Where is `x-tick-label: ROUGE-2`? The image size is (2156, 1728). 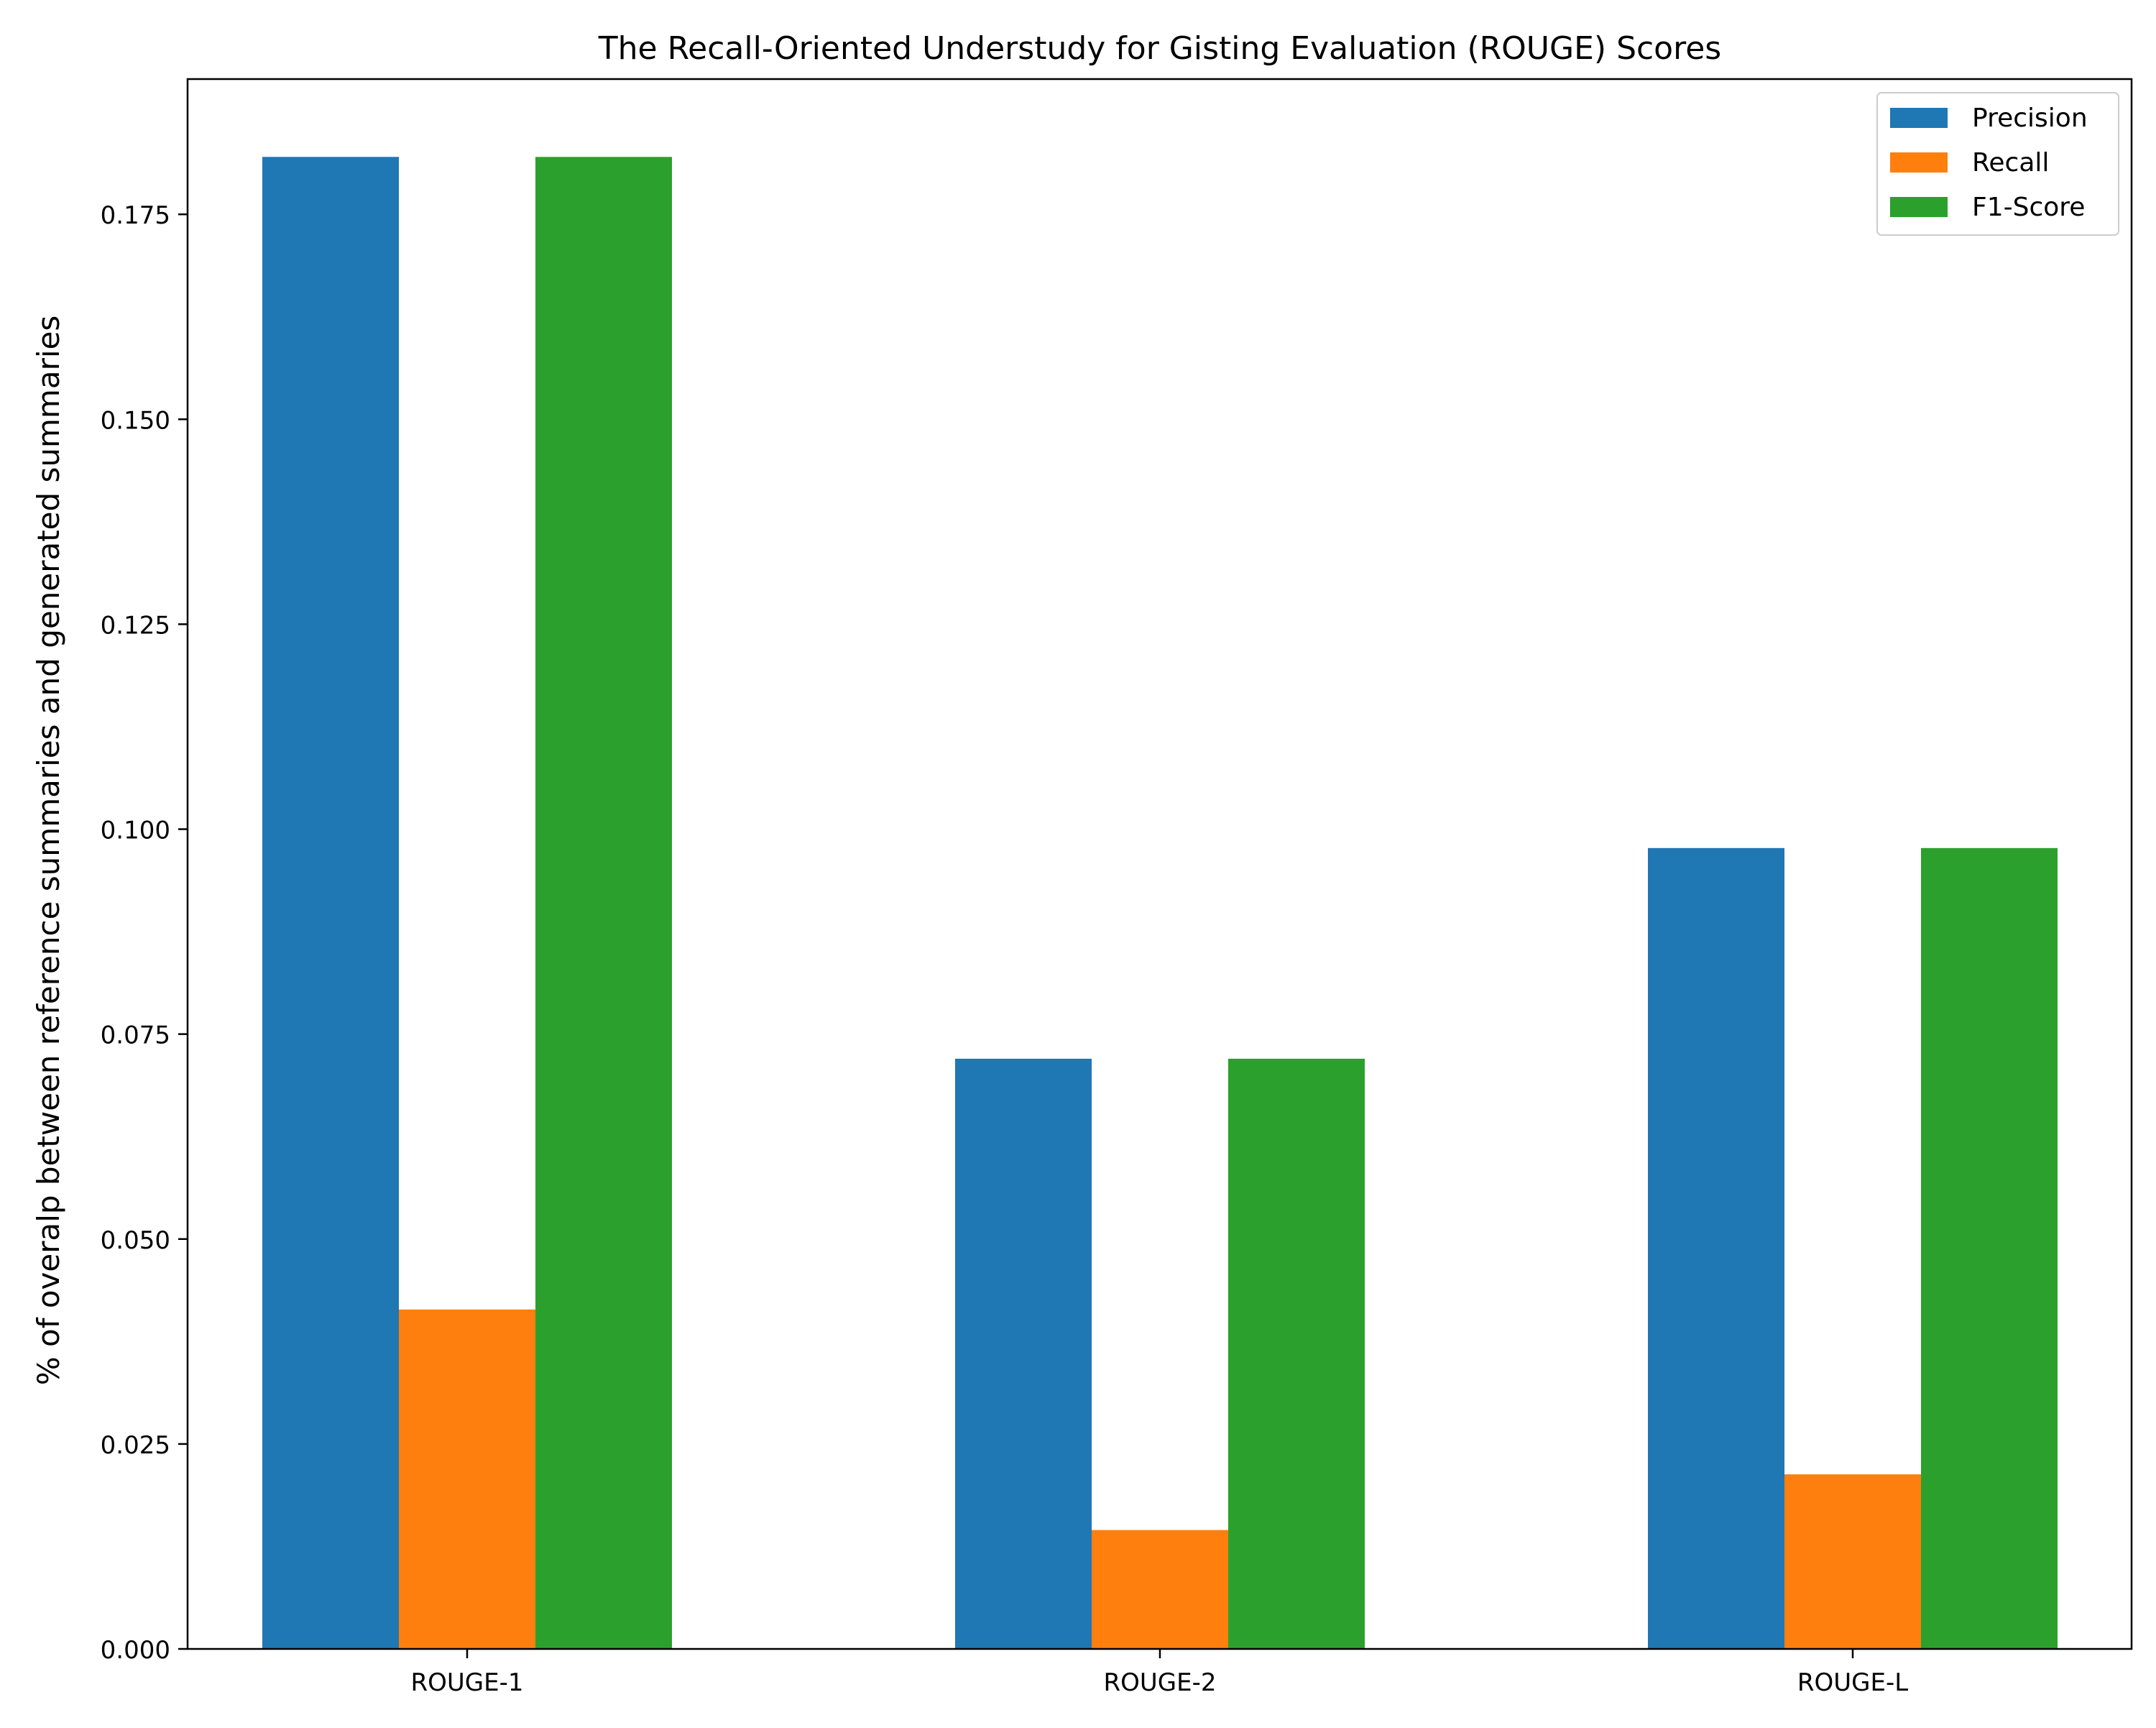 x-tick-label: ROUGE-2 is located at coordinates (1159, 1682).